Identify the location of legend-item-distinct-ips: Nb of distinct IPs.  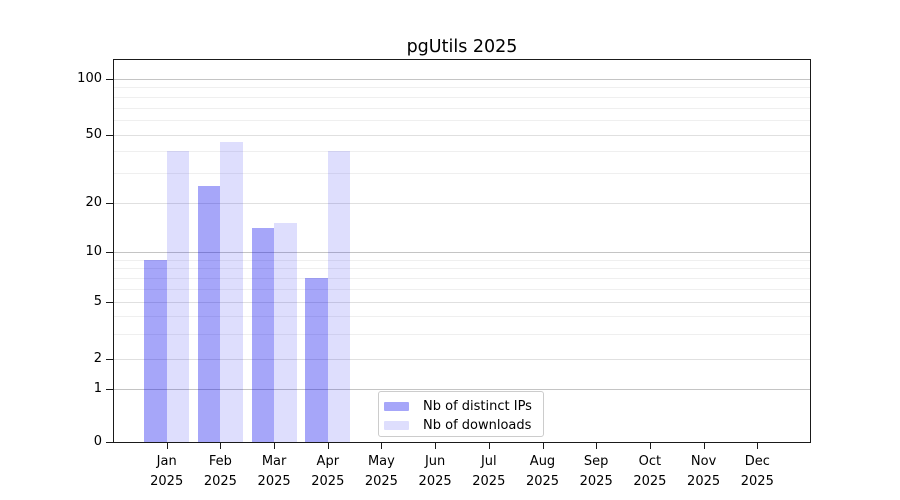
(463, 406).